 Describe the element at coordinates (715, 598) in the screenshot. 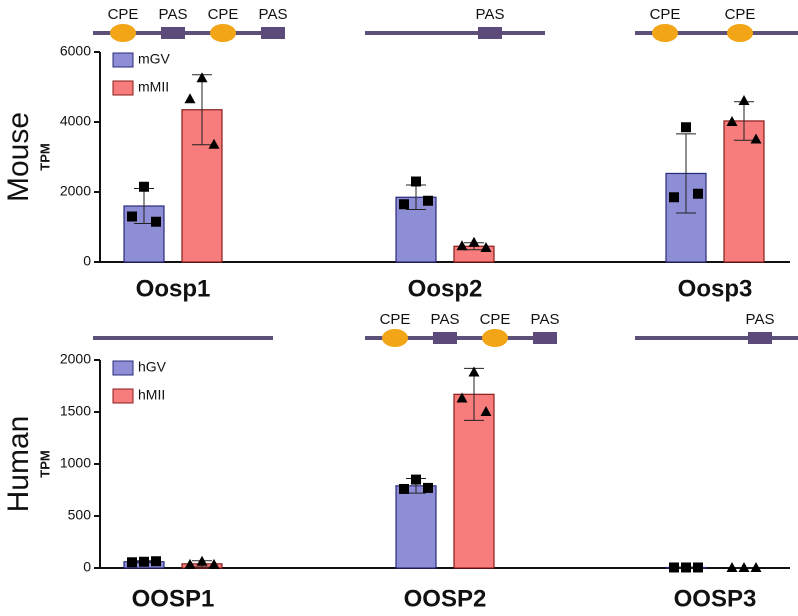

I see `category-label: OOSP3` at that location.